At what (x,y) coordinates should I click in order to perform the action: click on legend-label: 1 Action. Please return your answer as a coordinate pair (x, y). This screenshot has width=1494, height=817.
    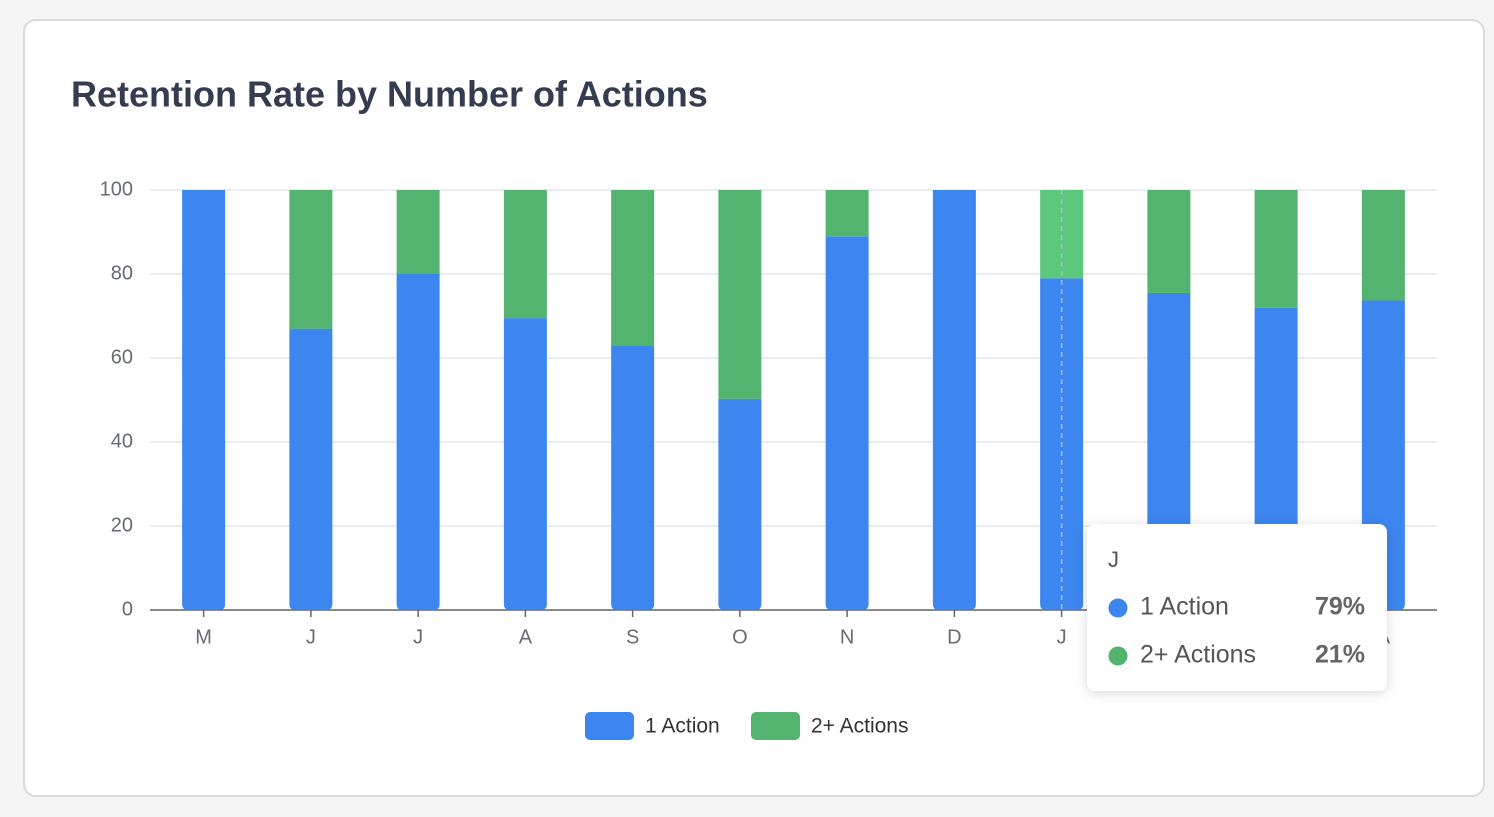
    Looking at the image, I should click on (682, 726).